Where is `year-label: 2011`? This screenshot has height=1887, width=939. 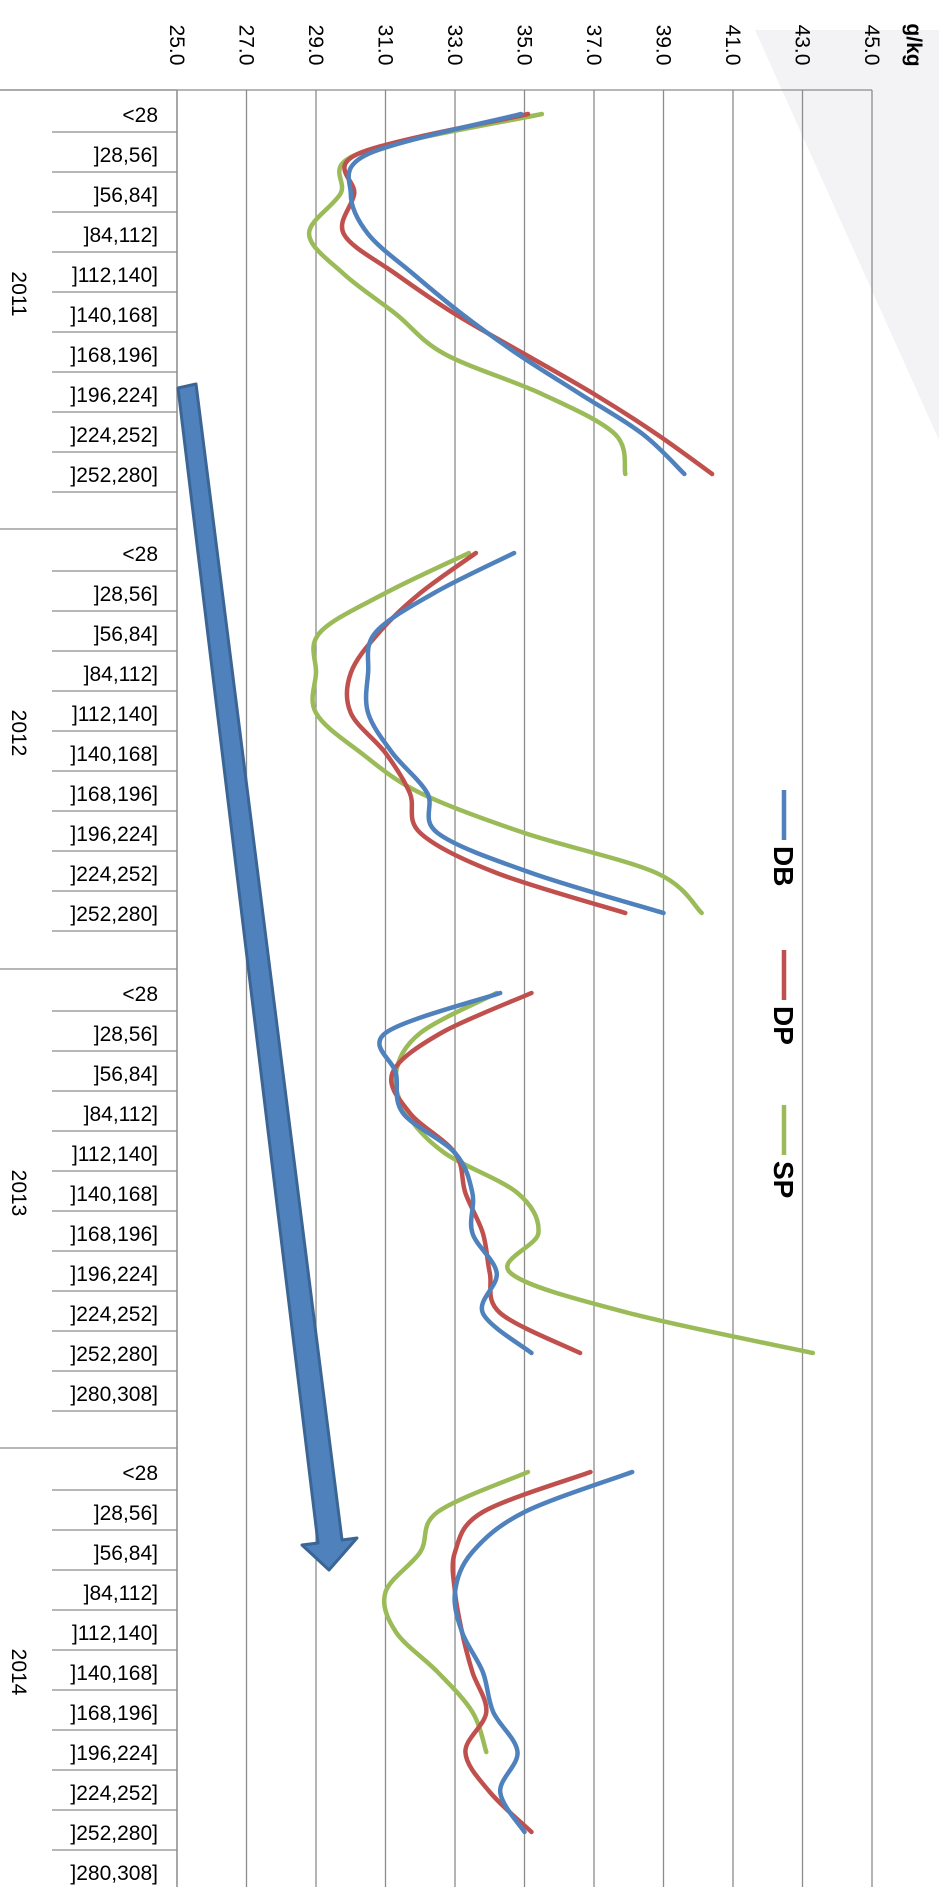 year-label: 2011 is located at coordinates (18, 293).